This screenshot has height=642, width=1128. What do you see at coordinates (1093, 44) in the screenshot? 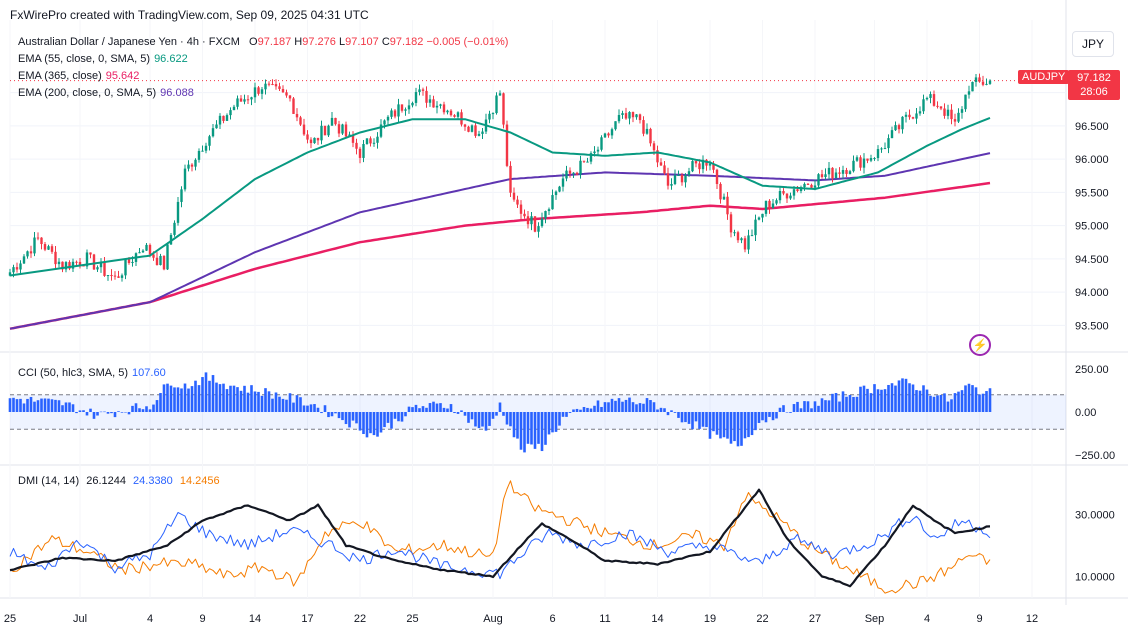
I see `currency-button: JPY` at bounding box center [1093, 44].